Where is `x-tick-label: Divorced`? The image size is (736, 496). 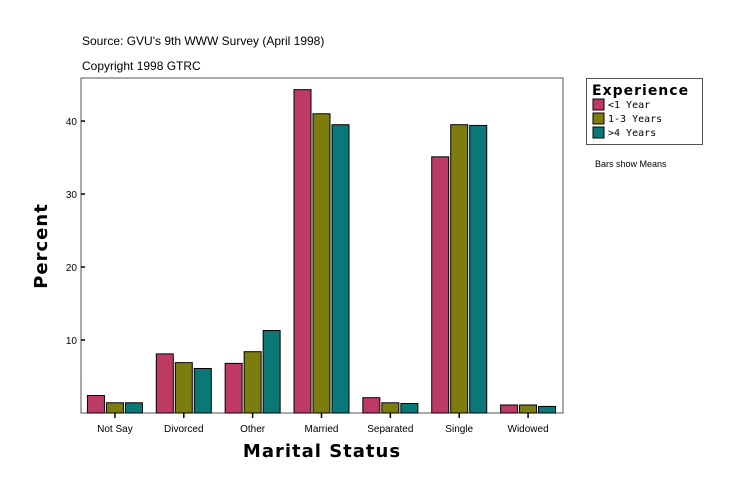
x-tick-label: Divorced is located at coordinates (183, 429).